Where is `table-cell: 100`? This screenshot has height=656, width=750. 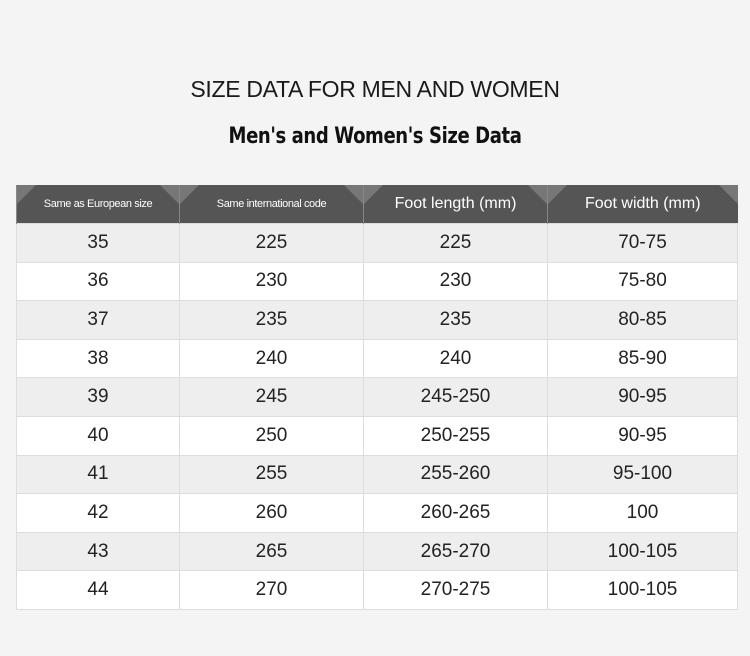 table-cell: 100 is located at coordinates (642, 513).